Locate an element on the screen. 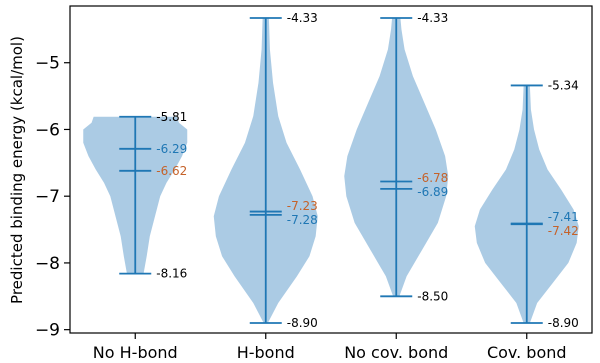  violin-group: -5.34 -8.90 -7.41-7.42 is located at coordinates (526, 204).